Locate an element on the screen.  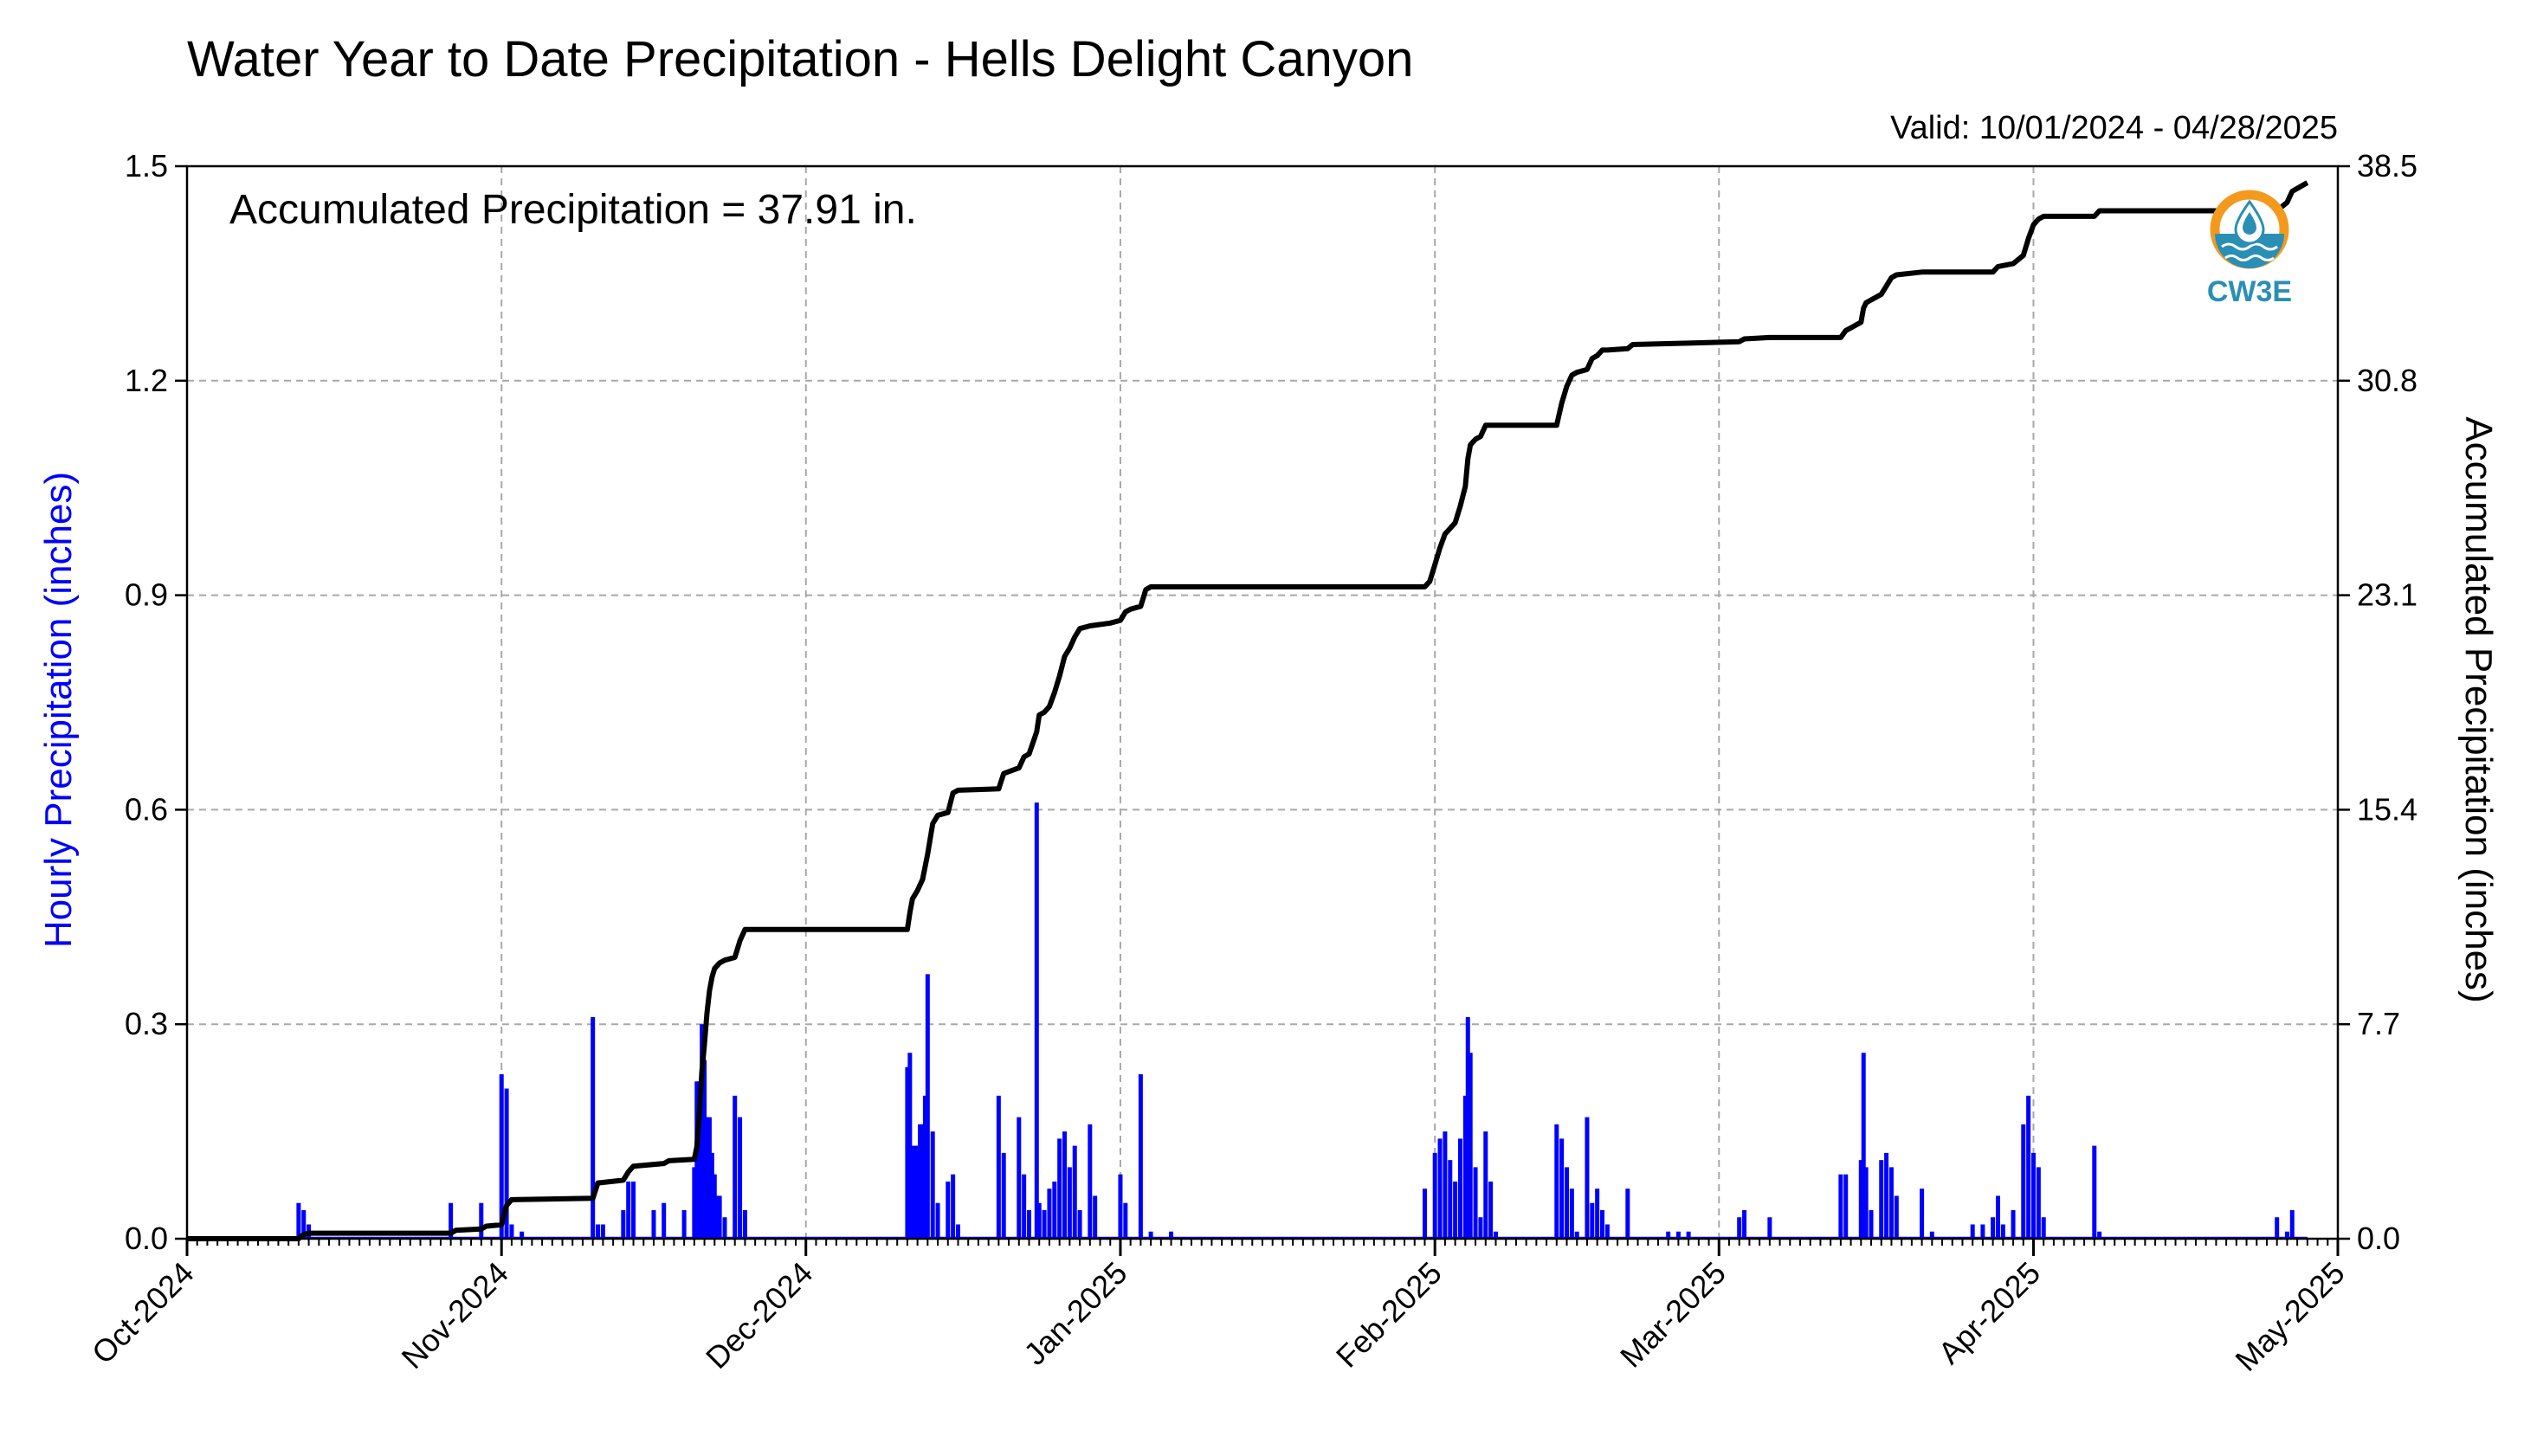
x-tick-label: May-2025 is located at coordinates (2289, 1316).